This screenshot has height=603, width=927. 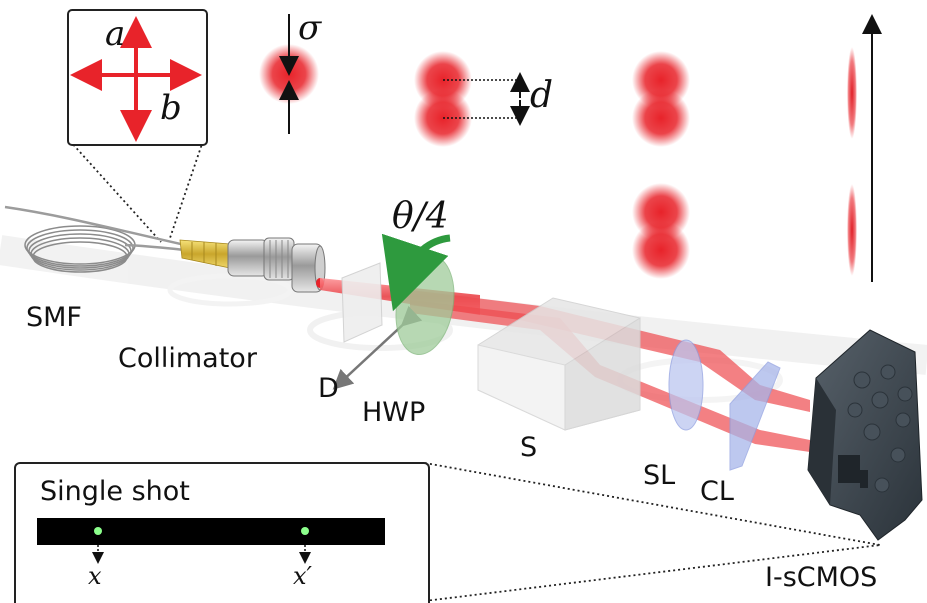 What do you see at coordinates (659, 475) in the screenshot?
I see `label-sl: SL` at bounding box center [659, 475].